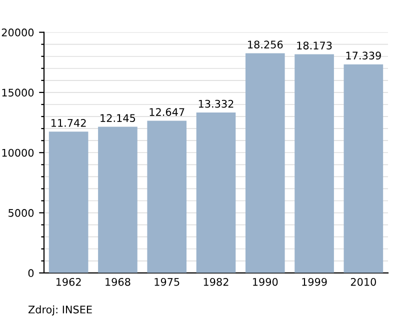 Image resolution: width=400 pixels, height=323 pixels. What do you see at coordinates (216, 104) in the screenshot?
I see `data-label: 13.332` at bounding box center [216, 104].